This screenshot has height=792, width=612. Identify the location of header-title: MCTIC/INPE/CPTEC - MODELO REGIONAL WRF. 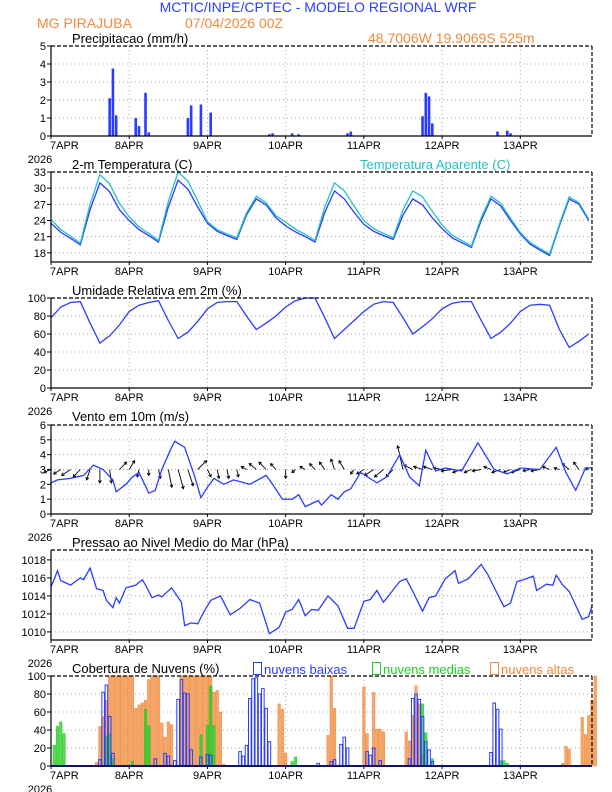
(318, 7).